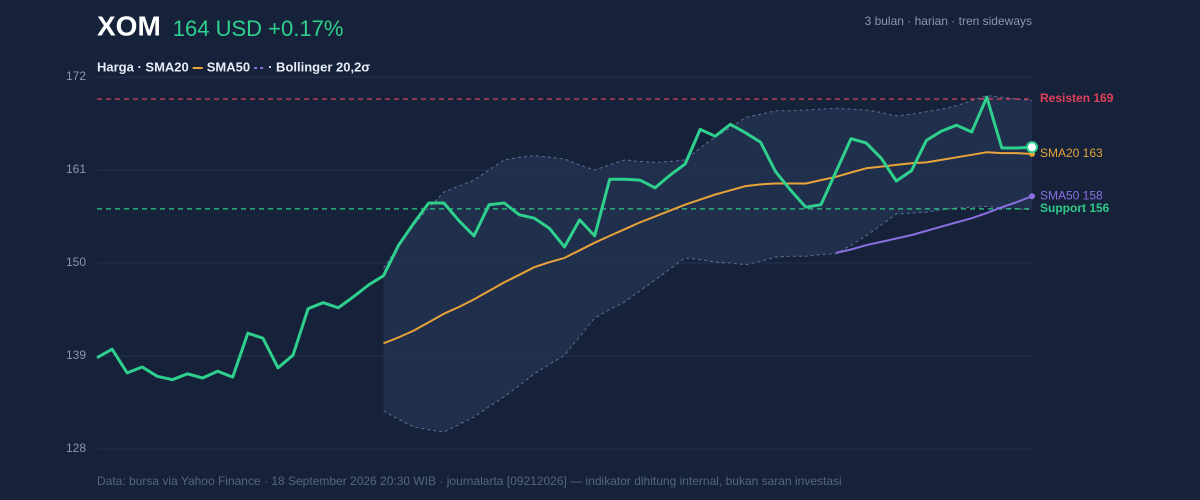 The height and width of the screenshot is (500, 1200). What do you see at coordinates (1071, 153) in the screenshot?
I see `end-label: SMA20 163` at bounding box center [1071, 153].